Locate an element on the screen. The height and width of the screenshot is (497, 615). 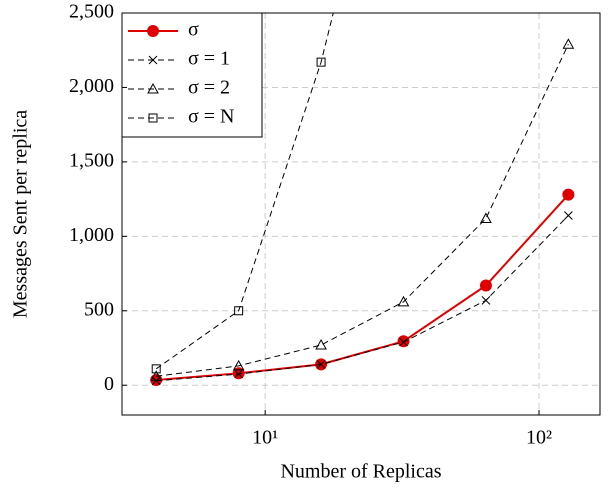
y-tick-label: 2,500 is located at coordinates (91, 12).